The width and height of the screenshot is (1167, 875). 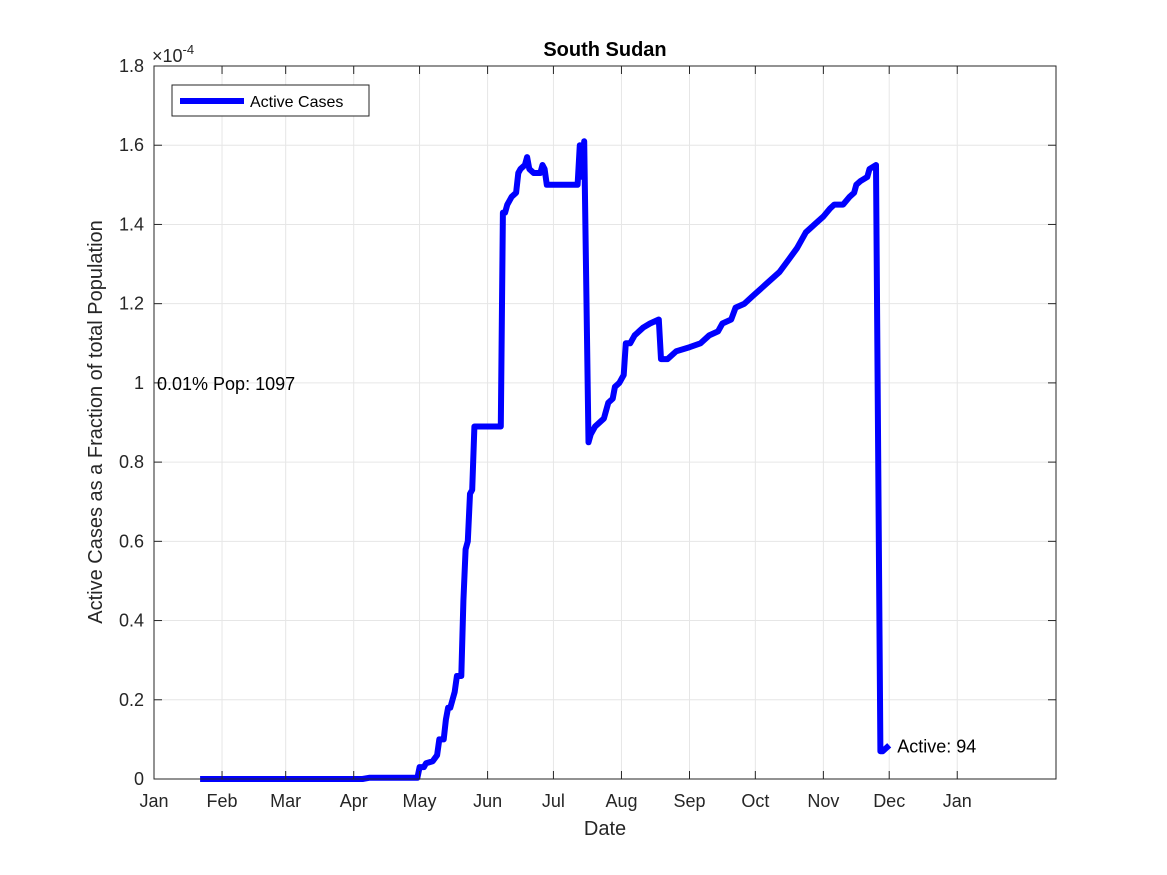 I want to click on x-tick-label: Apr, so click(x=354, y=801).